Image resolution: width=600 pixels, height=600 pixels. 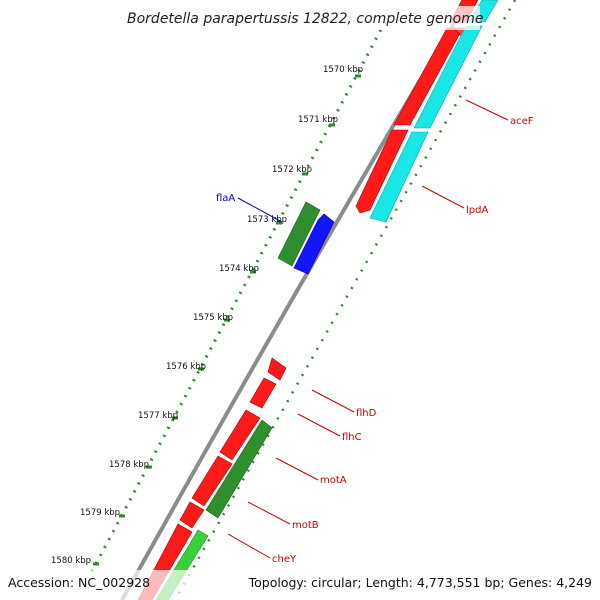 I want to click on leader-flhC, so click(x=319, y=425).